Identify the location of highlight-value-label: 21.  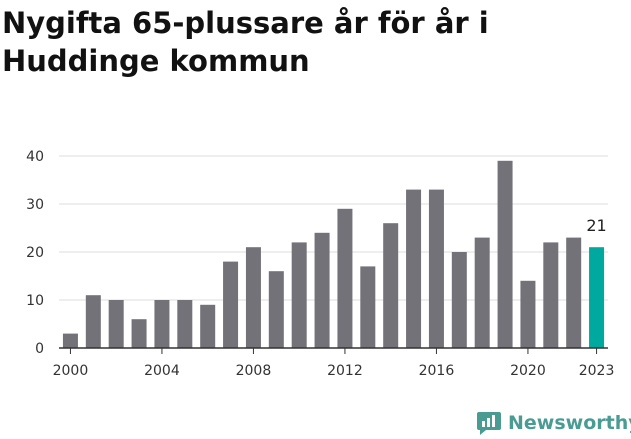
(596, 225).